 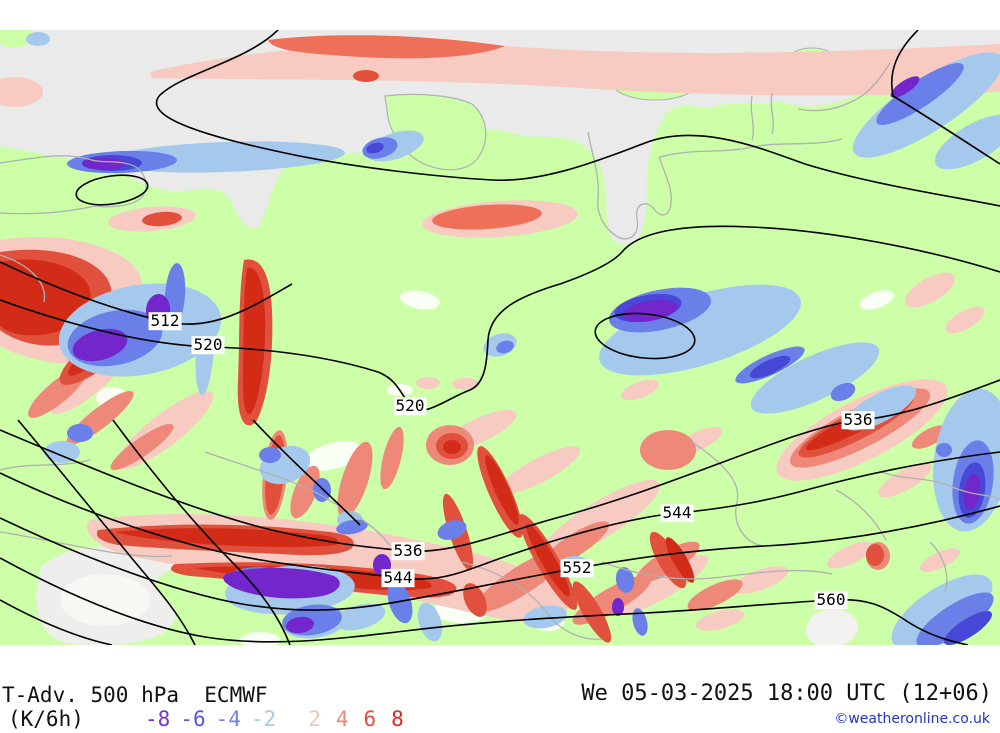 I want to click on color-scale-legend: -8 -6 -4 -2 2 4 6 8, so click(x=282, y=719).